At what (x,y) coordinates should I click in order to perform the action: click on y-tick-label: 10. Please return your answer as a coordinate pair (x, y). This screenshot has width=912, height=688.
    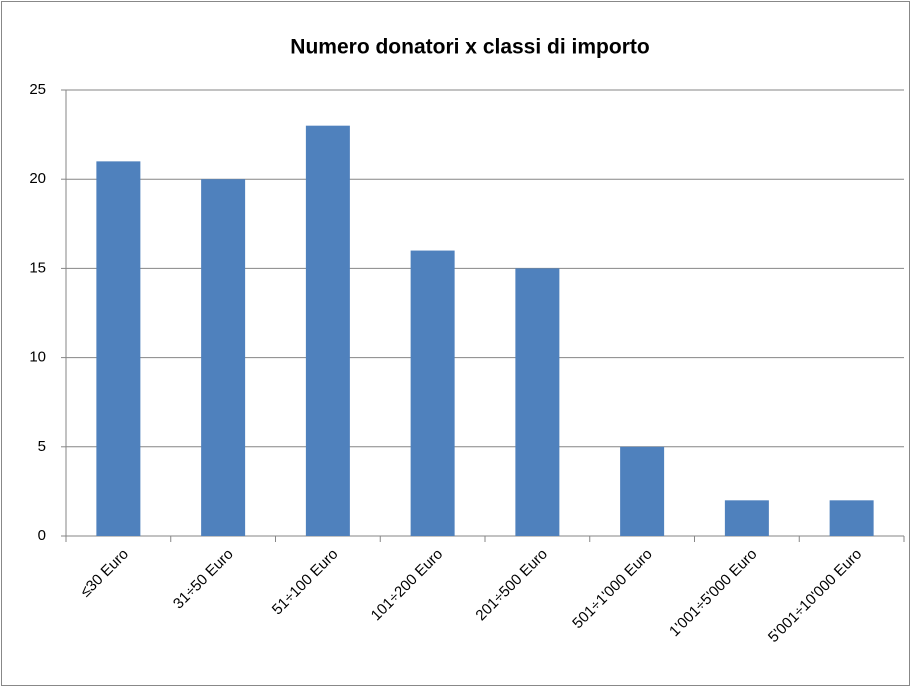
    Looking at the image, I should click on (37, 357).